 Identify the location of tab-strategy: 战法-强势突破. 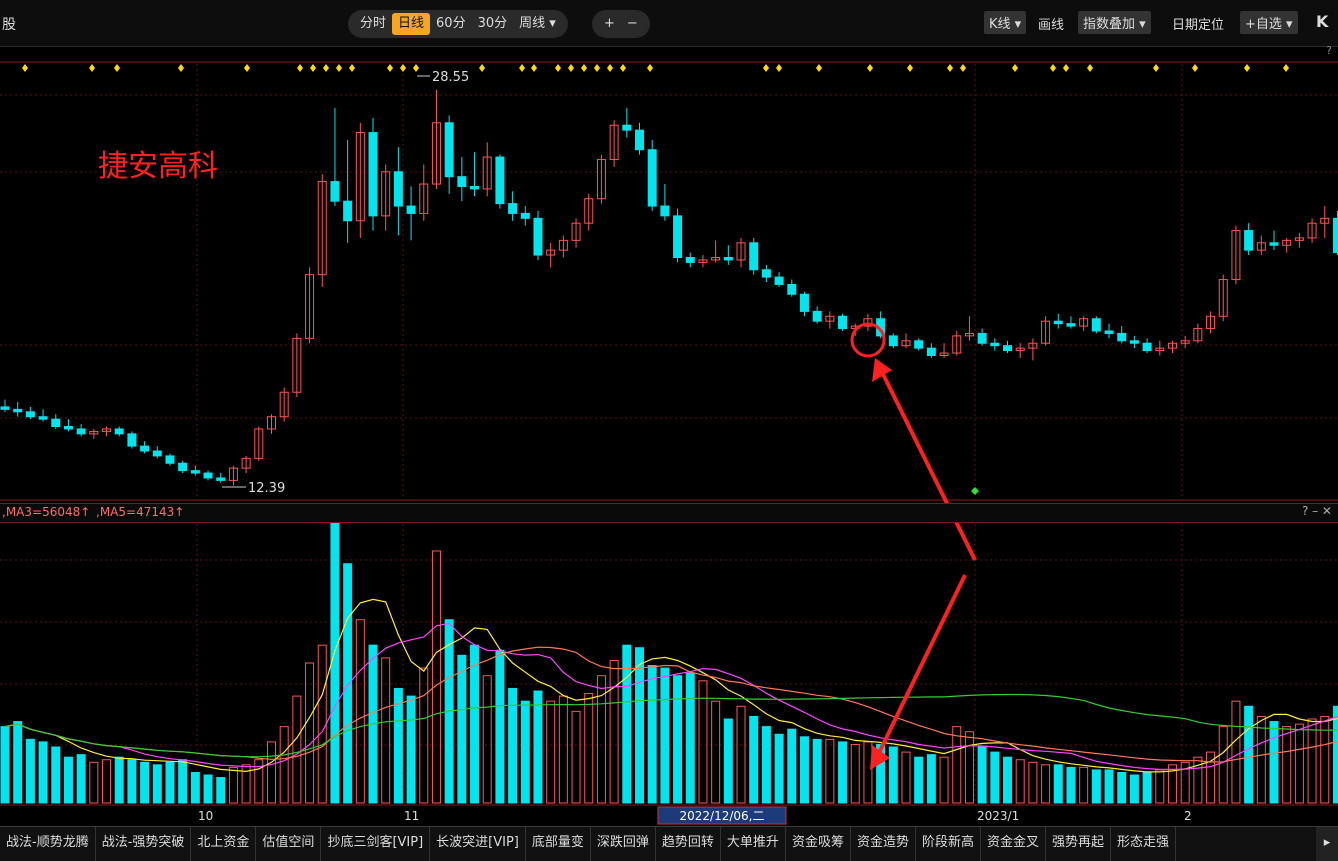
(144, 844).